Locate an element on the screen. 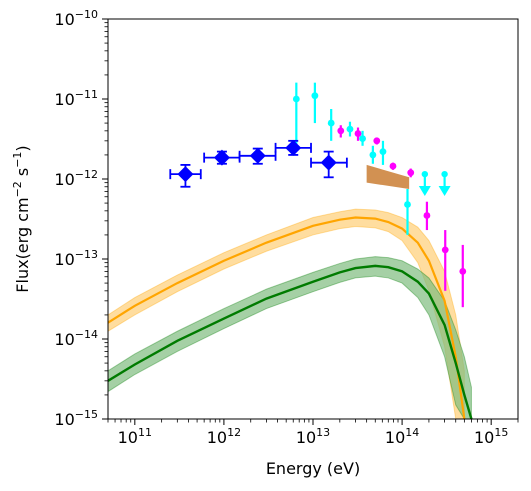 This screenshot has width=531, height=491. y-tick-label: 10−12 is located at coordinates (76, 178).